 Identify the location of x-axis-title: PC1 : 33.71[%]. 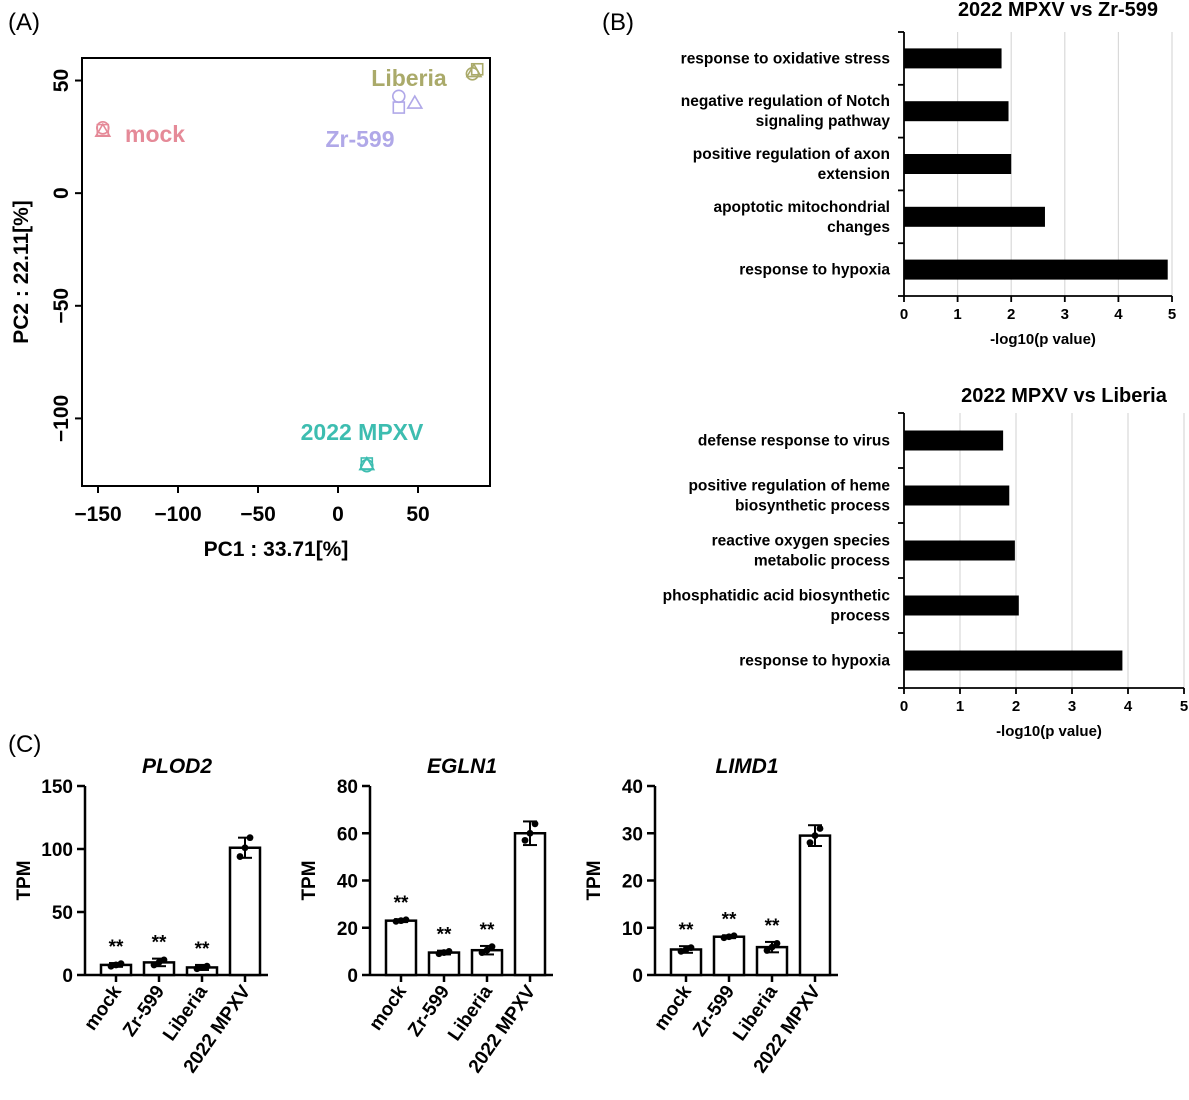
(276, 549).